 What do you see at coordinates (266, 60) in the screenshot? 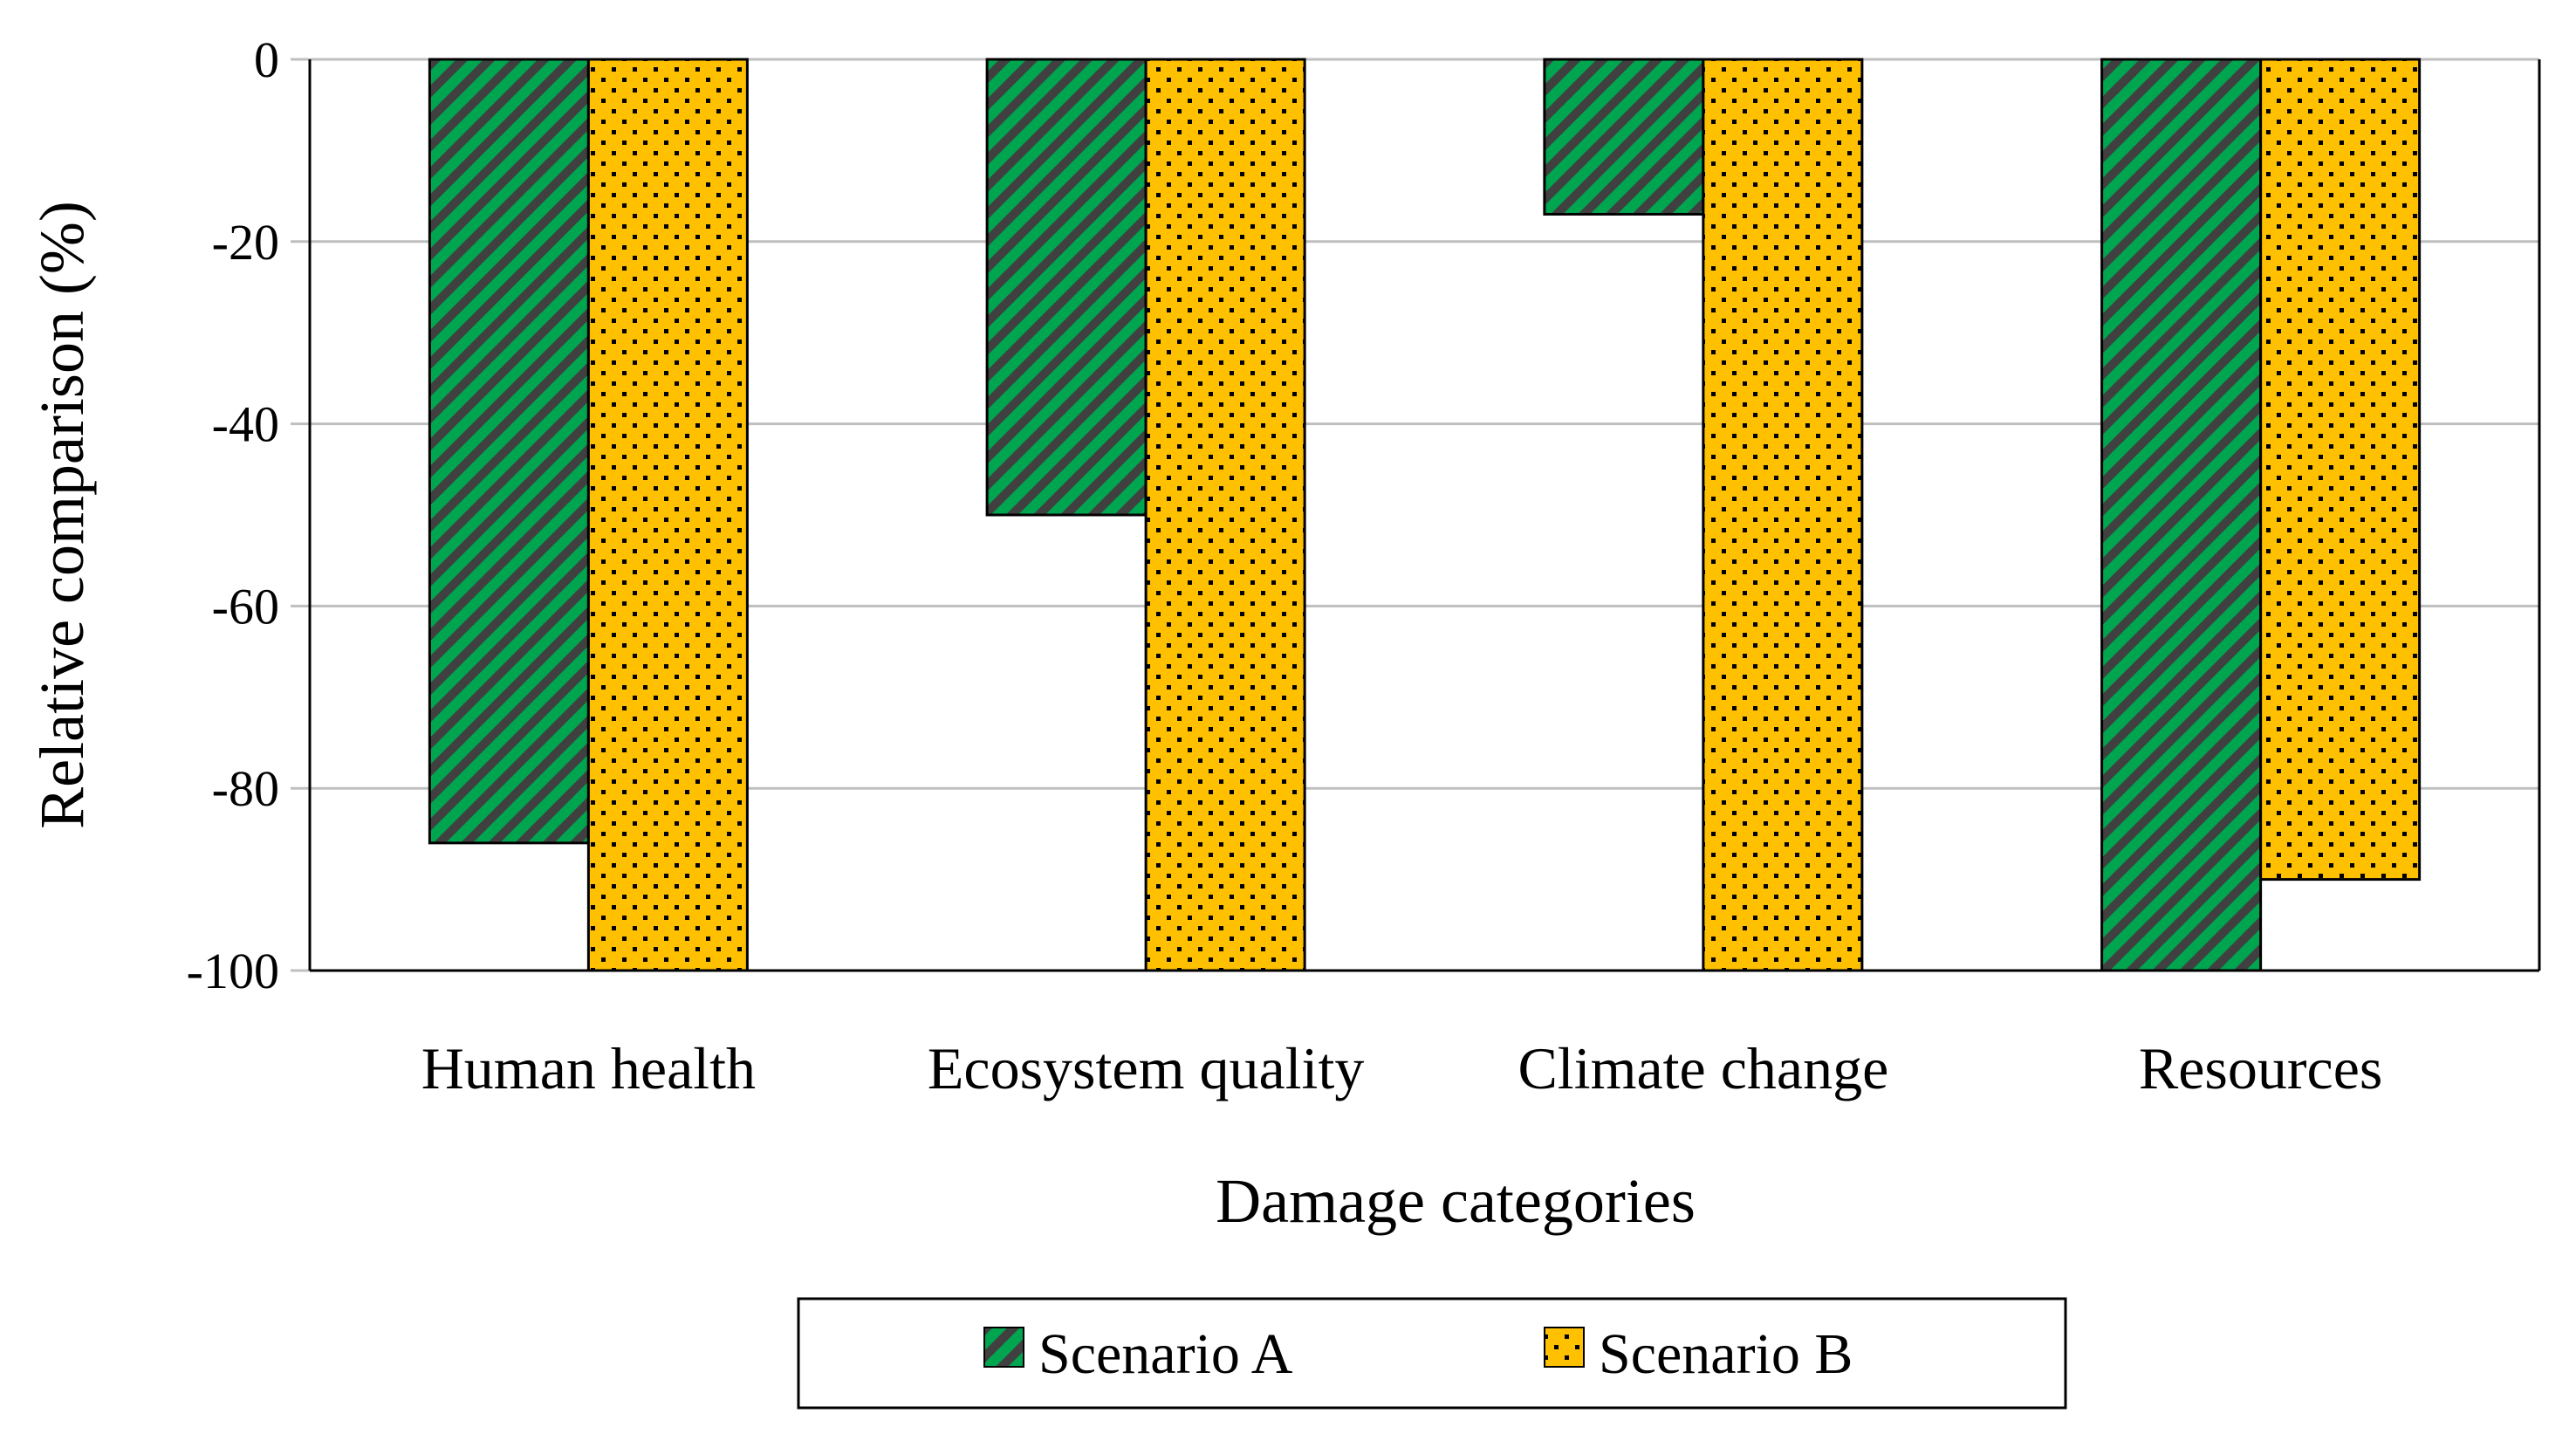
I see `y-tick-label: 0` at bounding box center [266, 60].